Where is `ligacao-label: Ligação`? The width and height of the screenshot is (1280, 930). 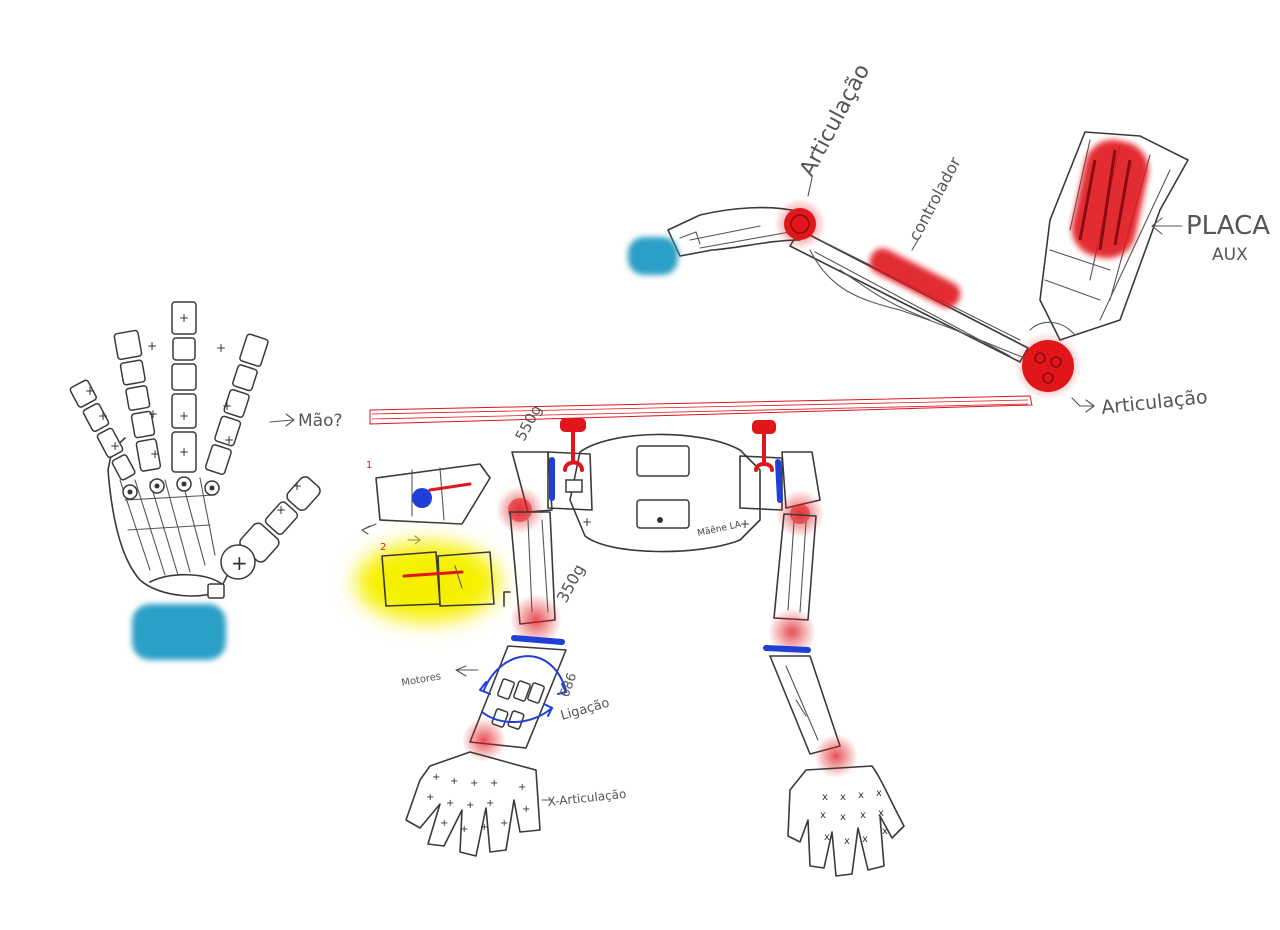
ligacao-label: Ligação is located at coordinates (585, 710).